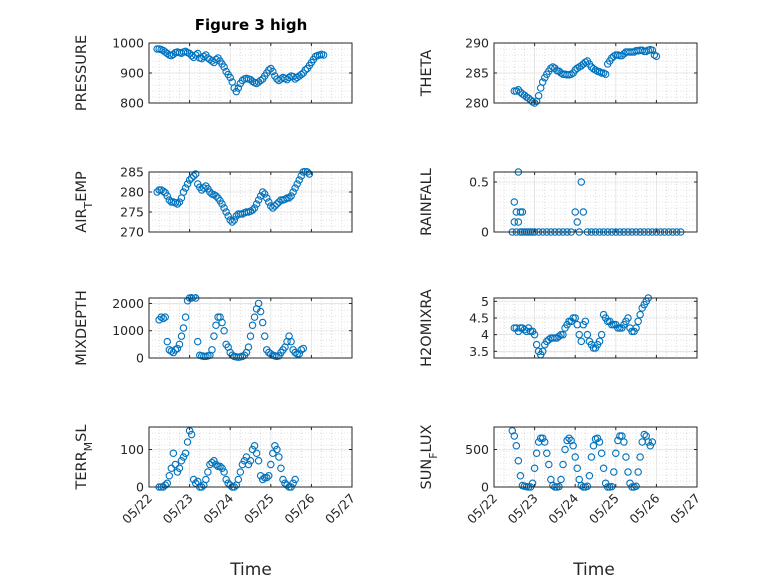  Describe the element at coordinates (132, 232) in the screenshot. I see `y-tick-label: 270` at that location.